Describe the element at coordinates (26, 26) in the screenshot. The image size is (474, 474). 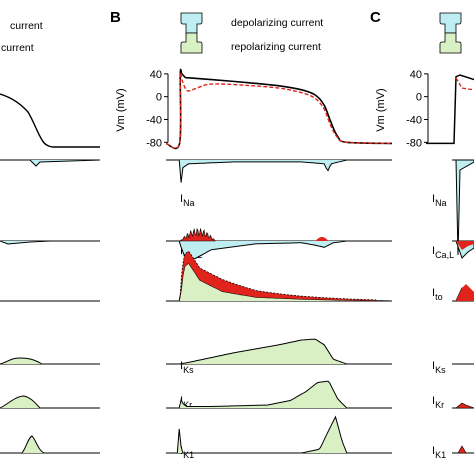
I see `panel-a-legend-fragment-1: current` at that location.